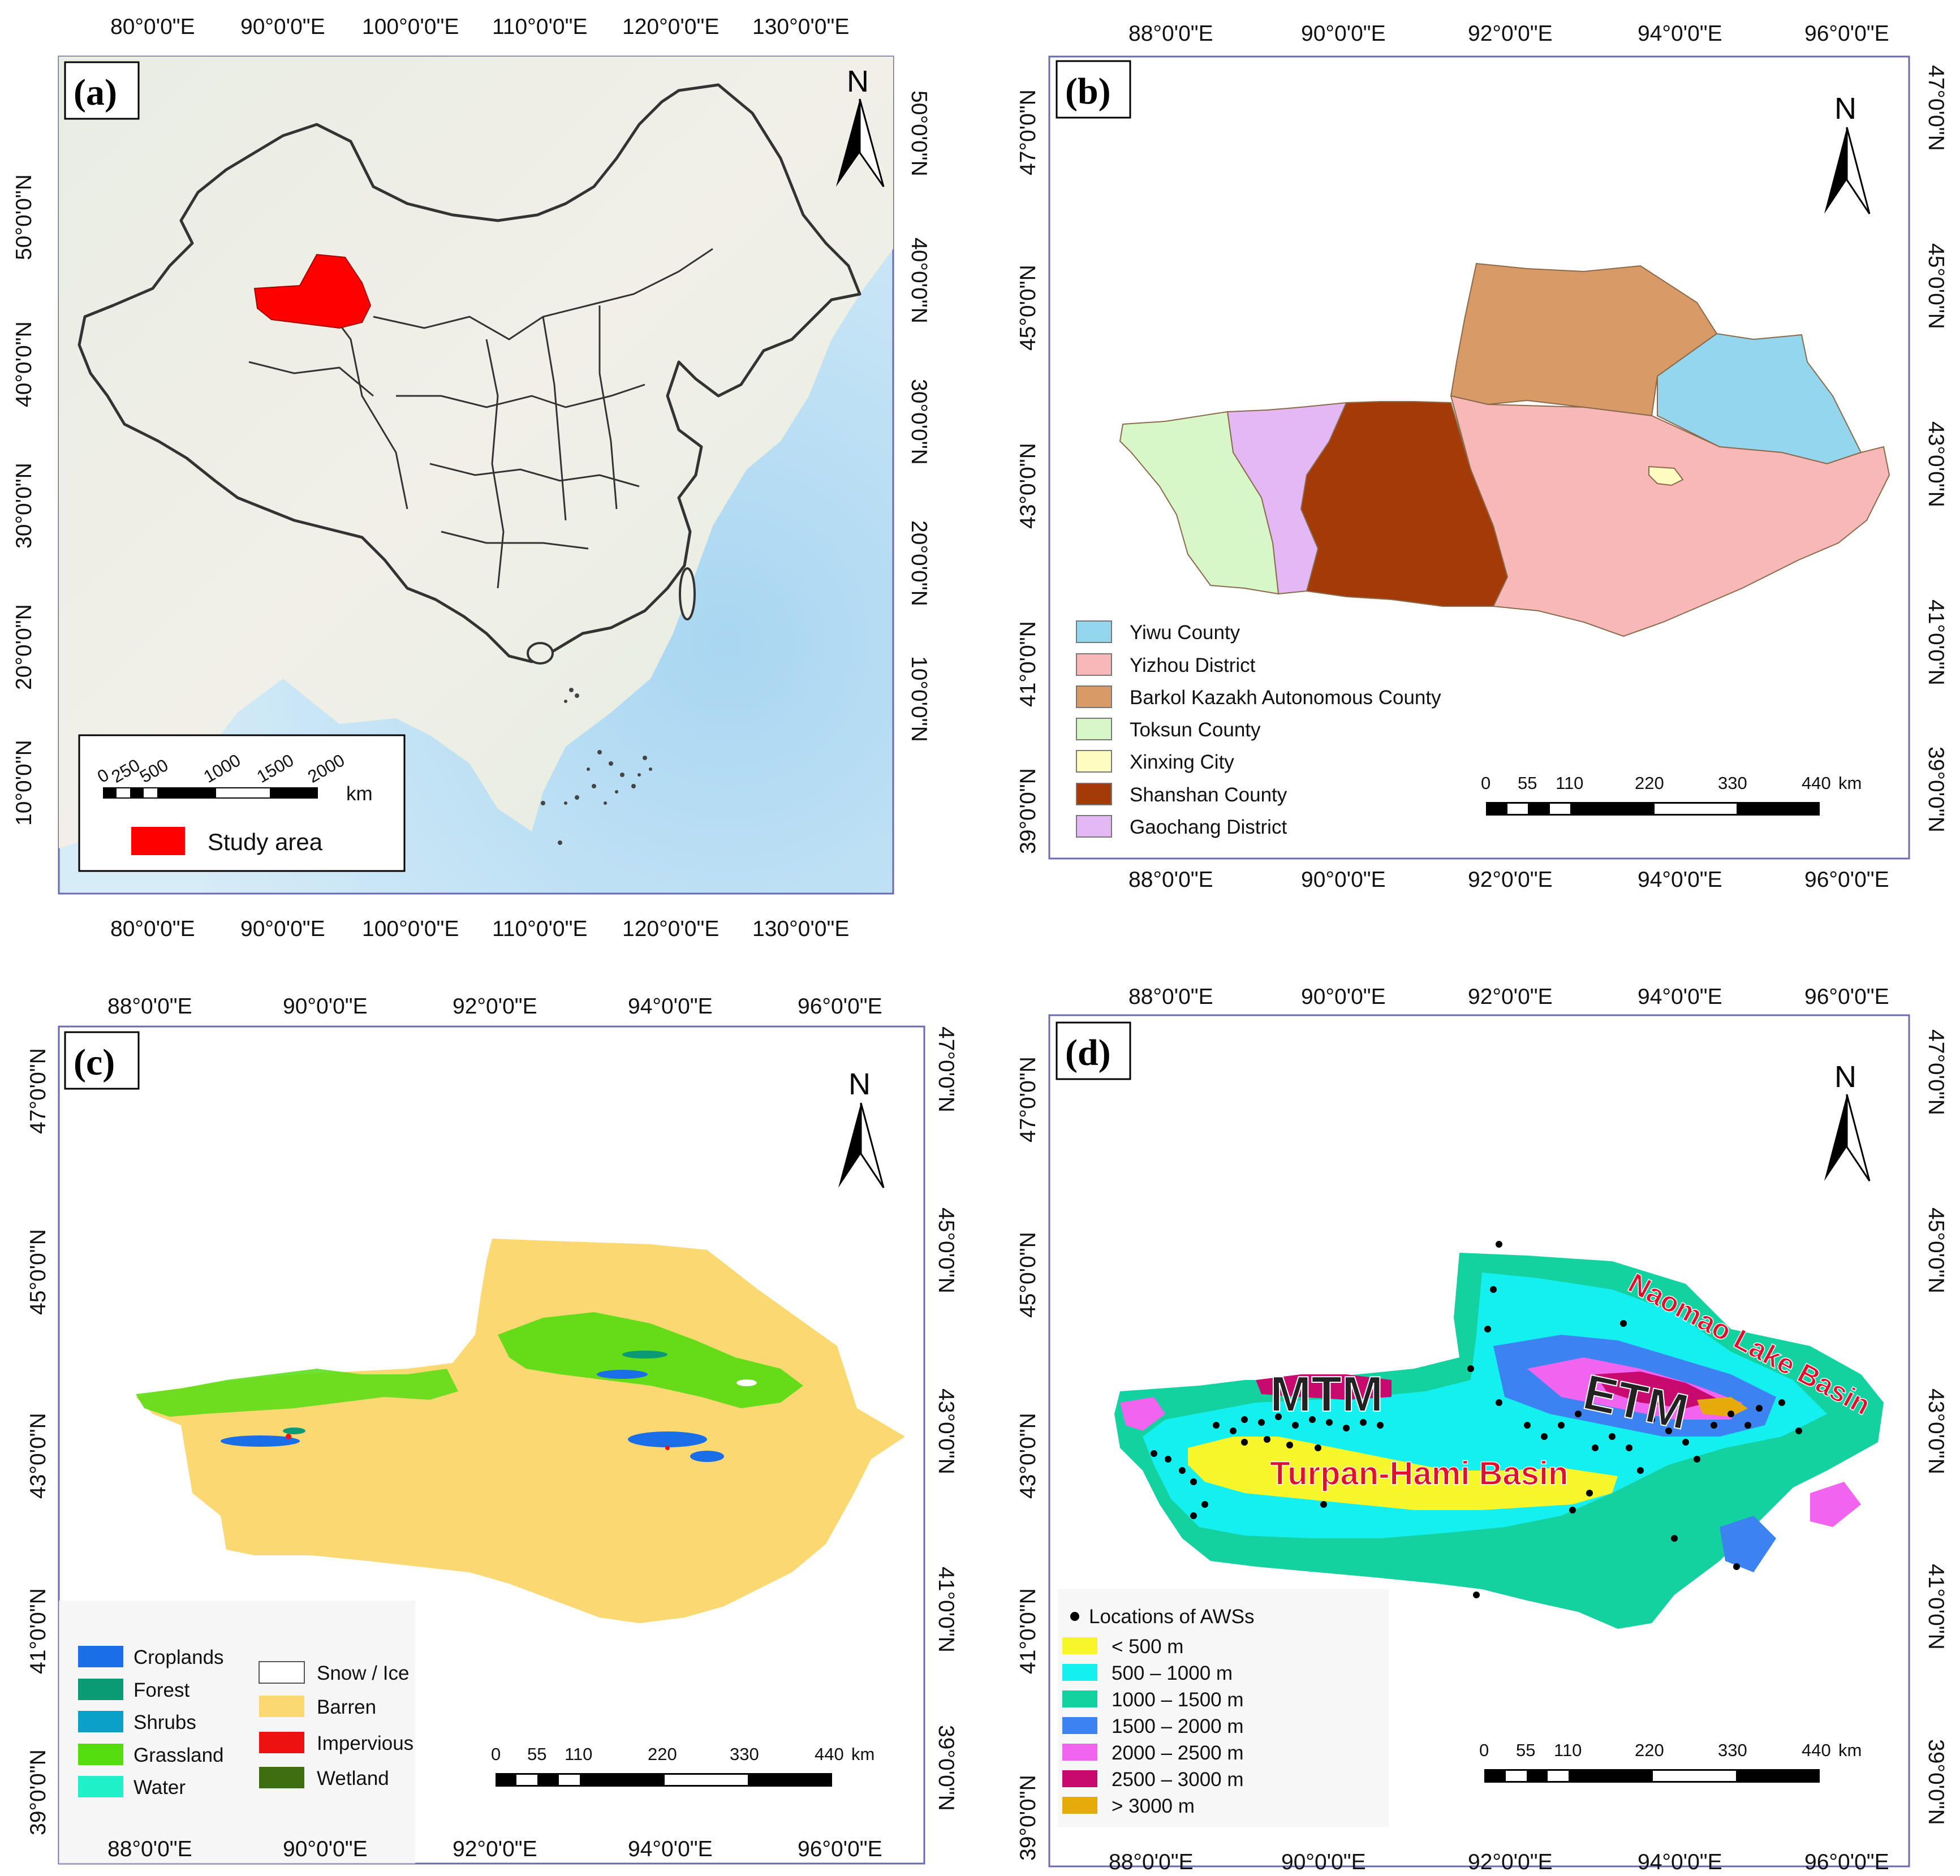  Describe the element at coordinates (1835, 1504) in the screenshot. I see `elevation-south-east` at that location.